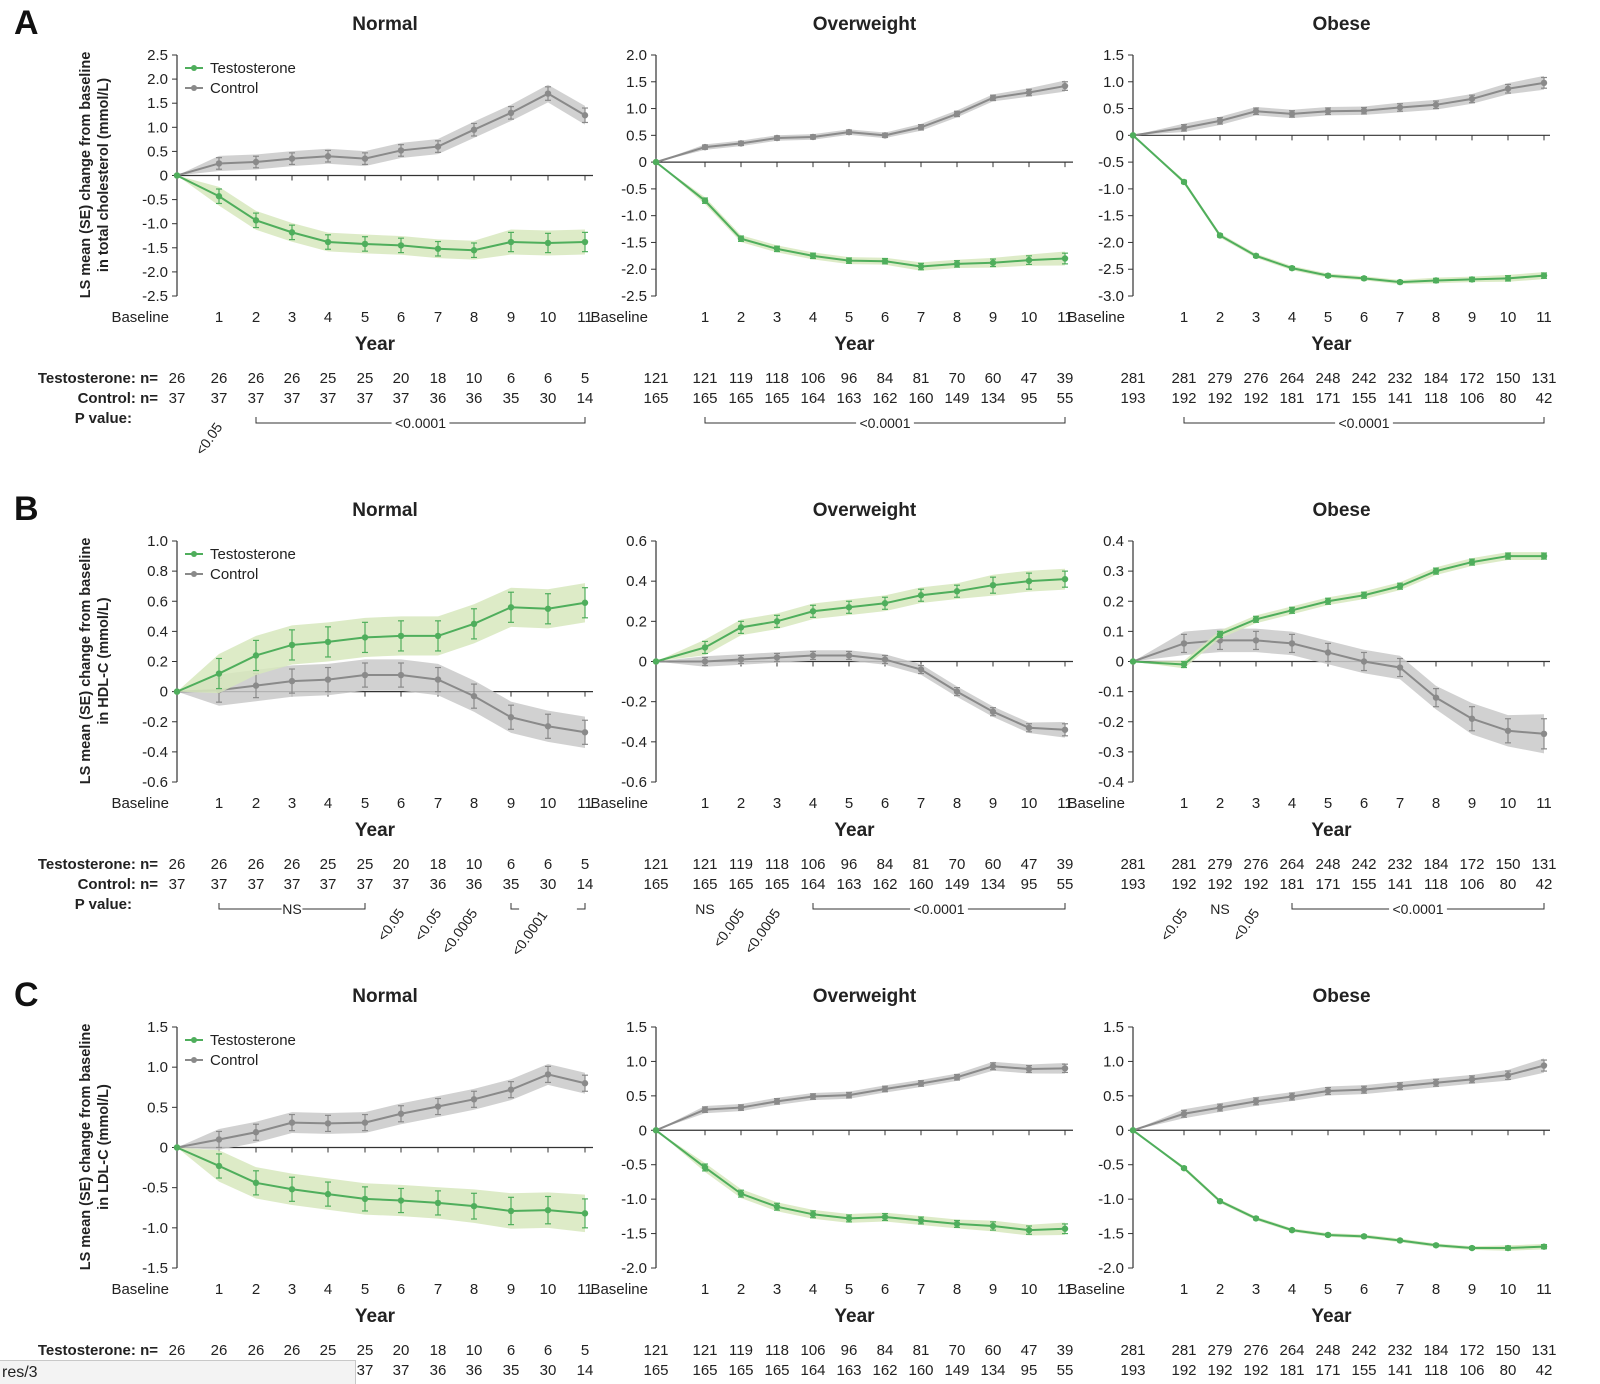 This screenshot has height=1384, width=1600. I want to click on count-control: 106, so click(1471, 398).